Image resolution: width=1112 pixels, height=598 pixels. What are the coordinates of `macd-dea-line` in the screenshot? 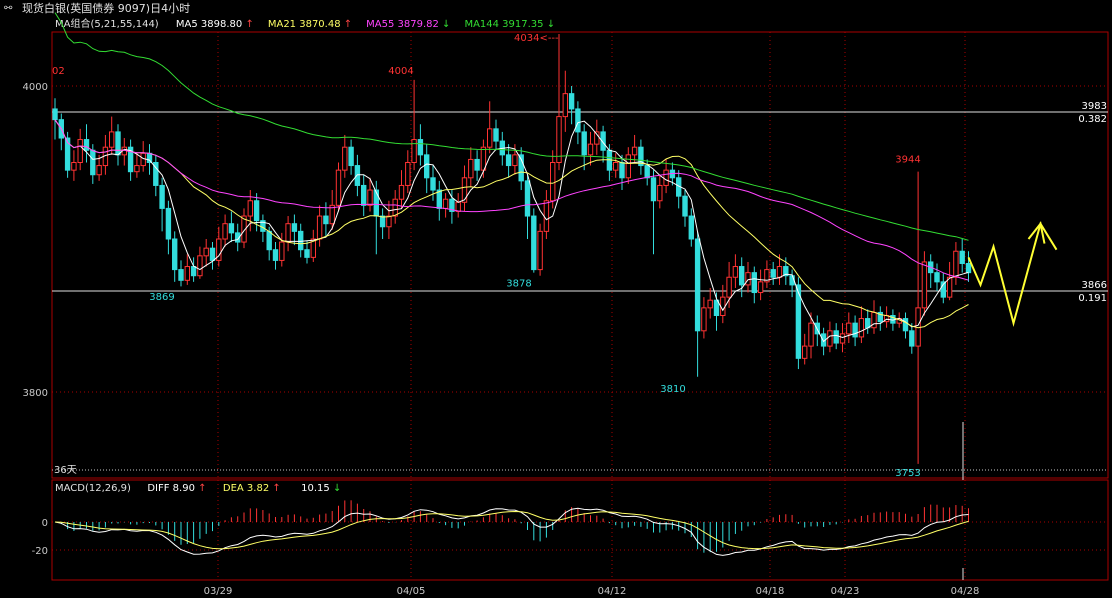 It's located at (511, 530).